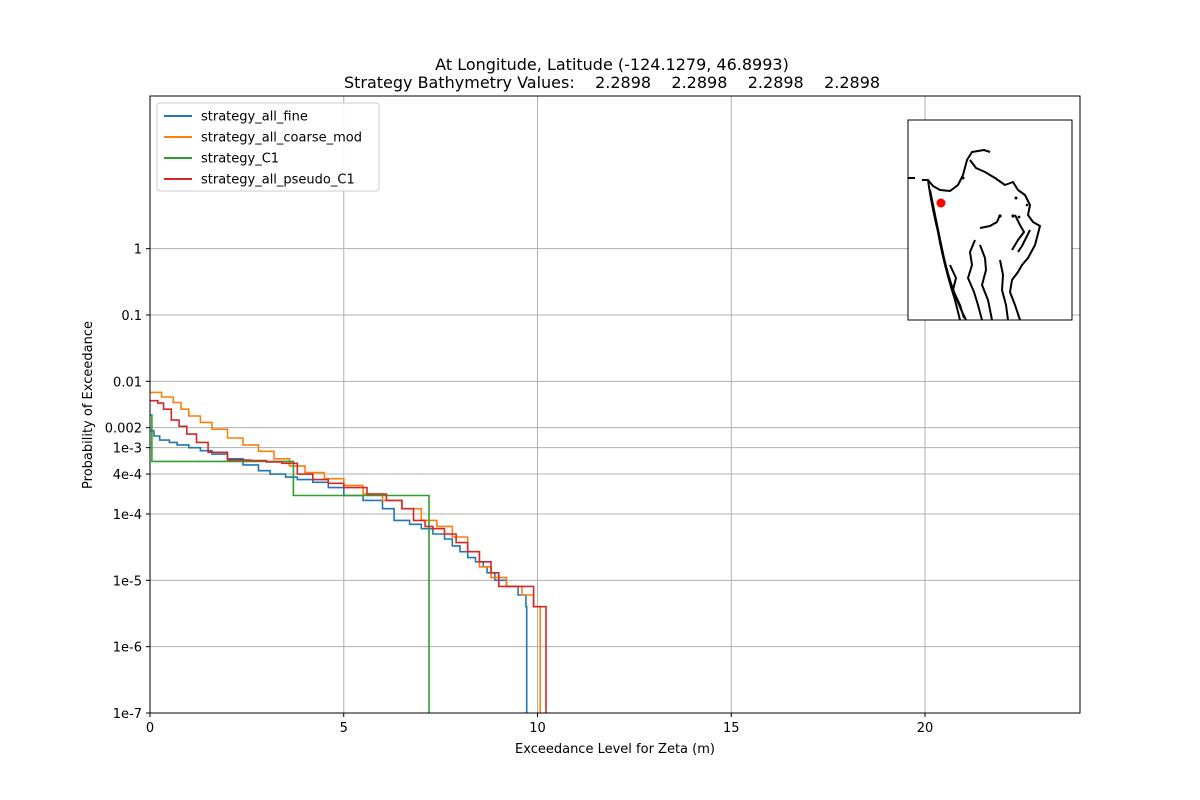  Describe the element at coordinates (941, 203) in the screenshot. I see `location-marker` at that location.